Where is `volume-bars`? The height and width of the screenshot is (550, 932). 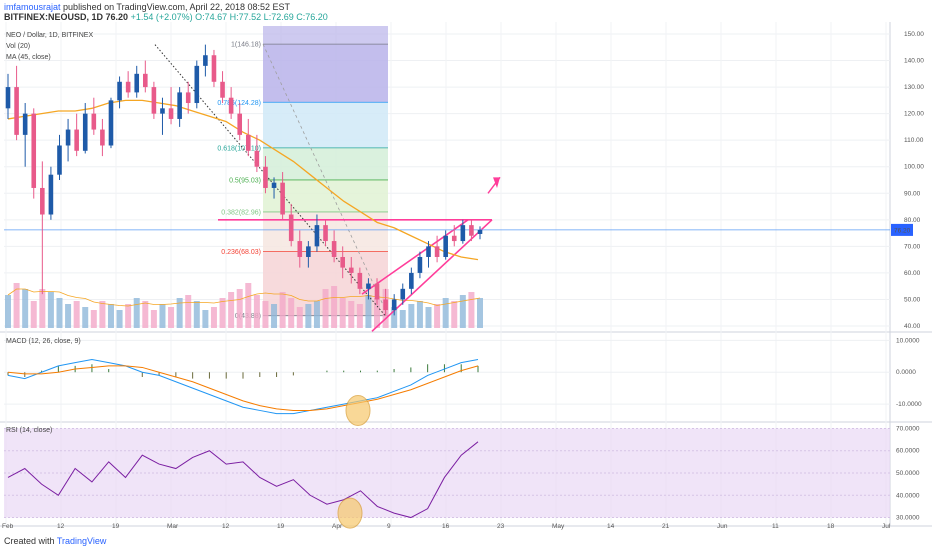
volume-bars is located at coordinates (244, 305).